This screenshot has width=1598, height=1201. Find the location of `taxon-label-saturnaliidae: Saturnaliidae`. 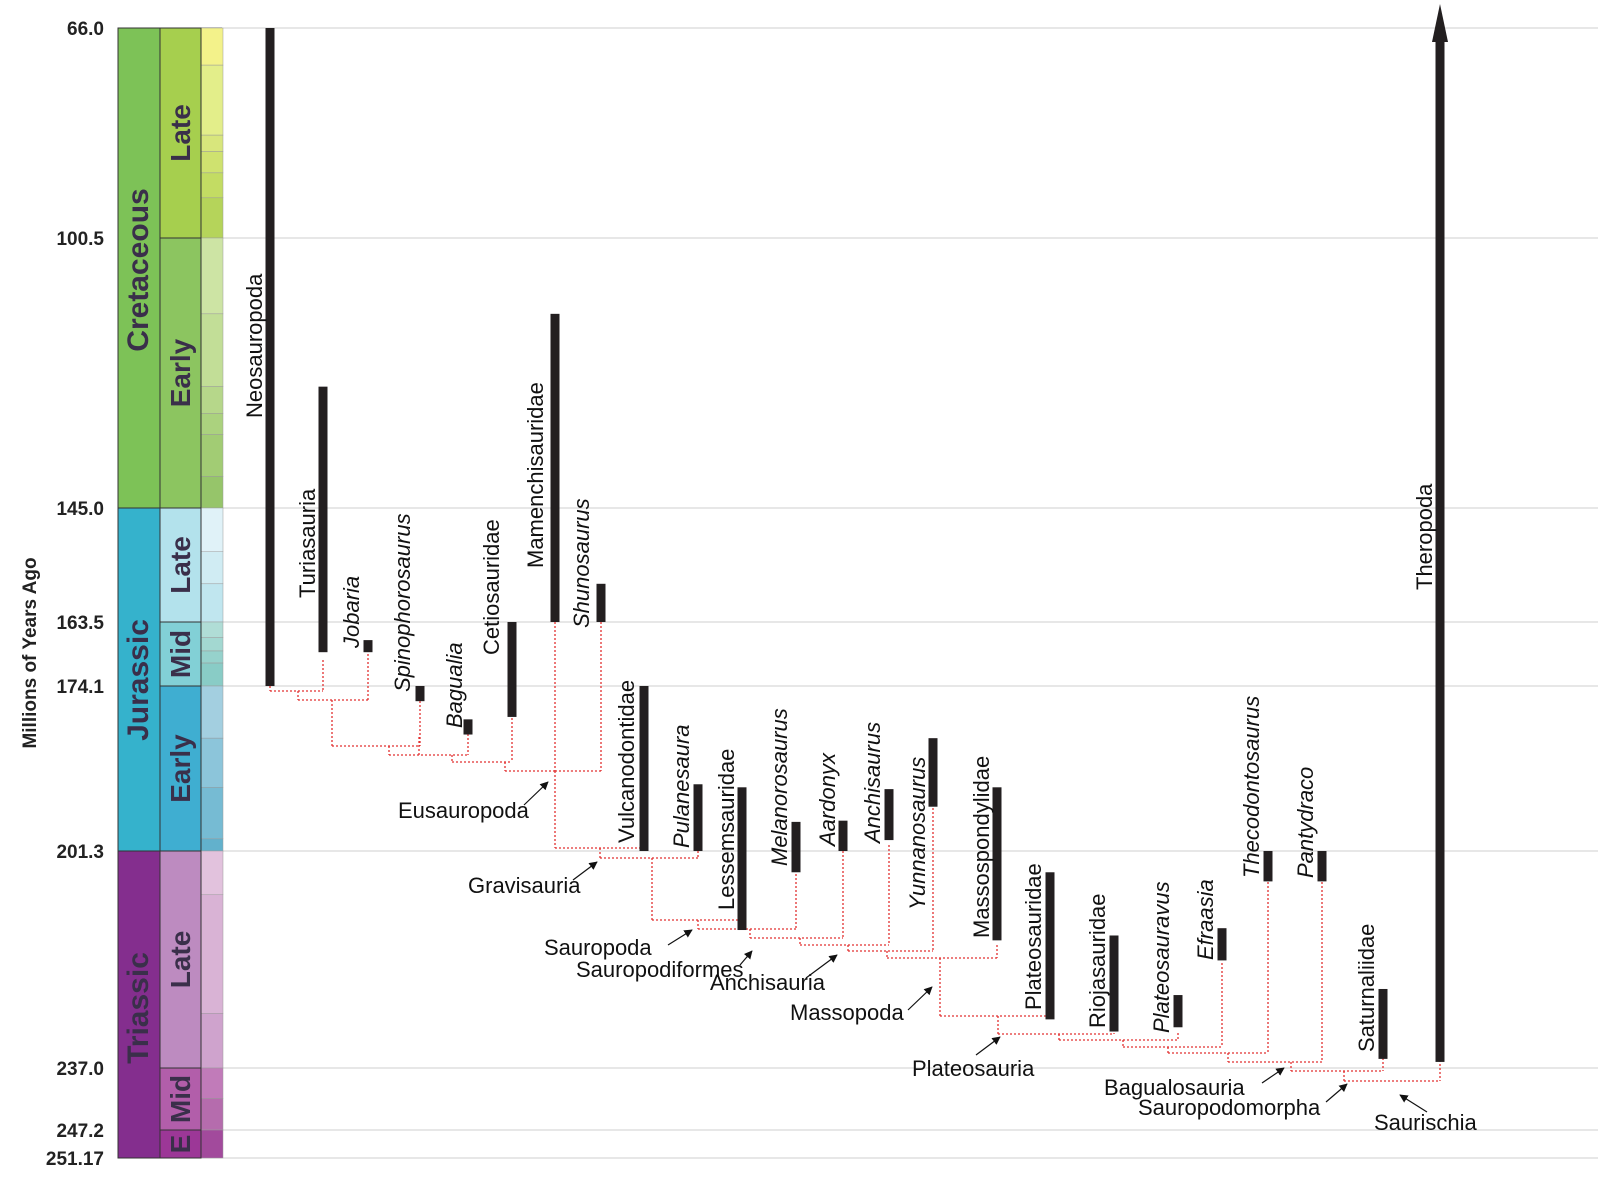

taxon-label-saturnaliidae: Saturnaliidae is located at coordinates (1366, 988).